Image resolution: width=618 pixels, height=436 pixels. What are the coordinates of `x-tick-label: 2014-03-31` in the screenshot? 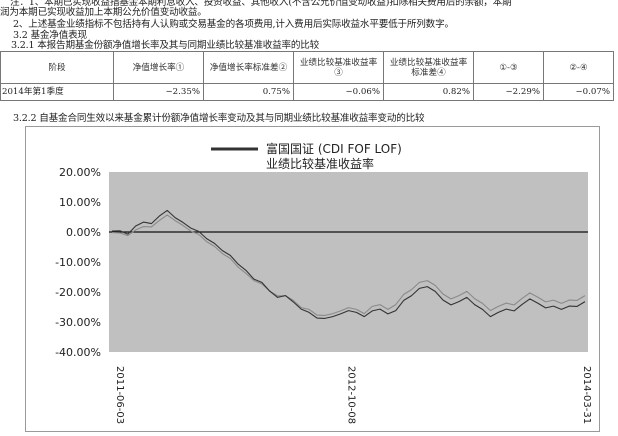 It's located at (586, 395).